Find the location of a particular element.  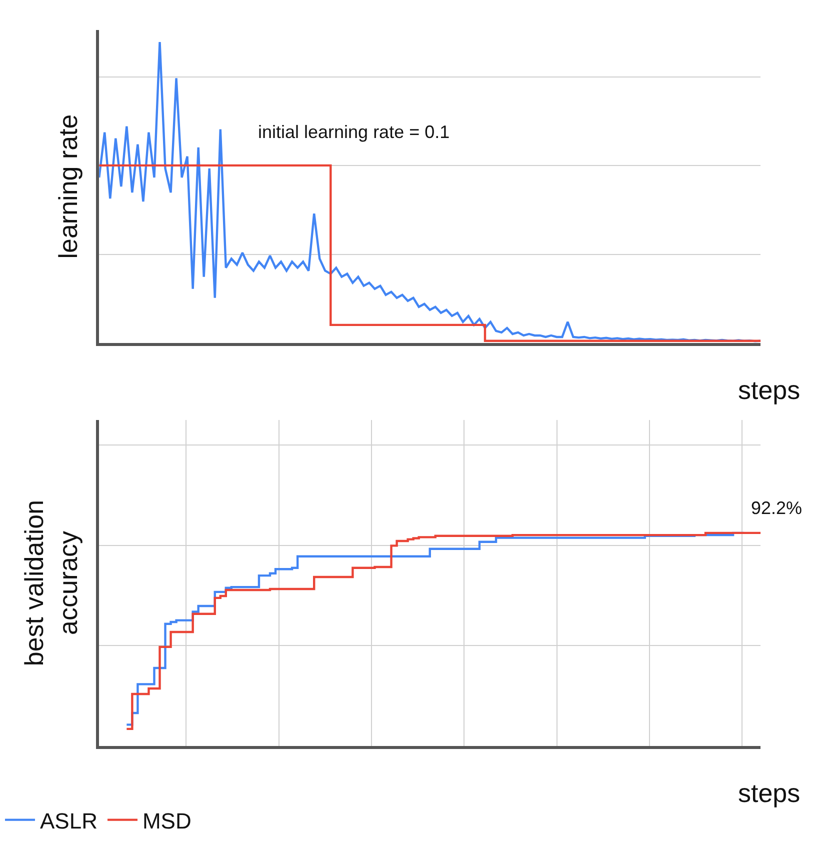

legend-label: ASLR is located at coordinates (69, 821).